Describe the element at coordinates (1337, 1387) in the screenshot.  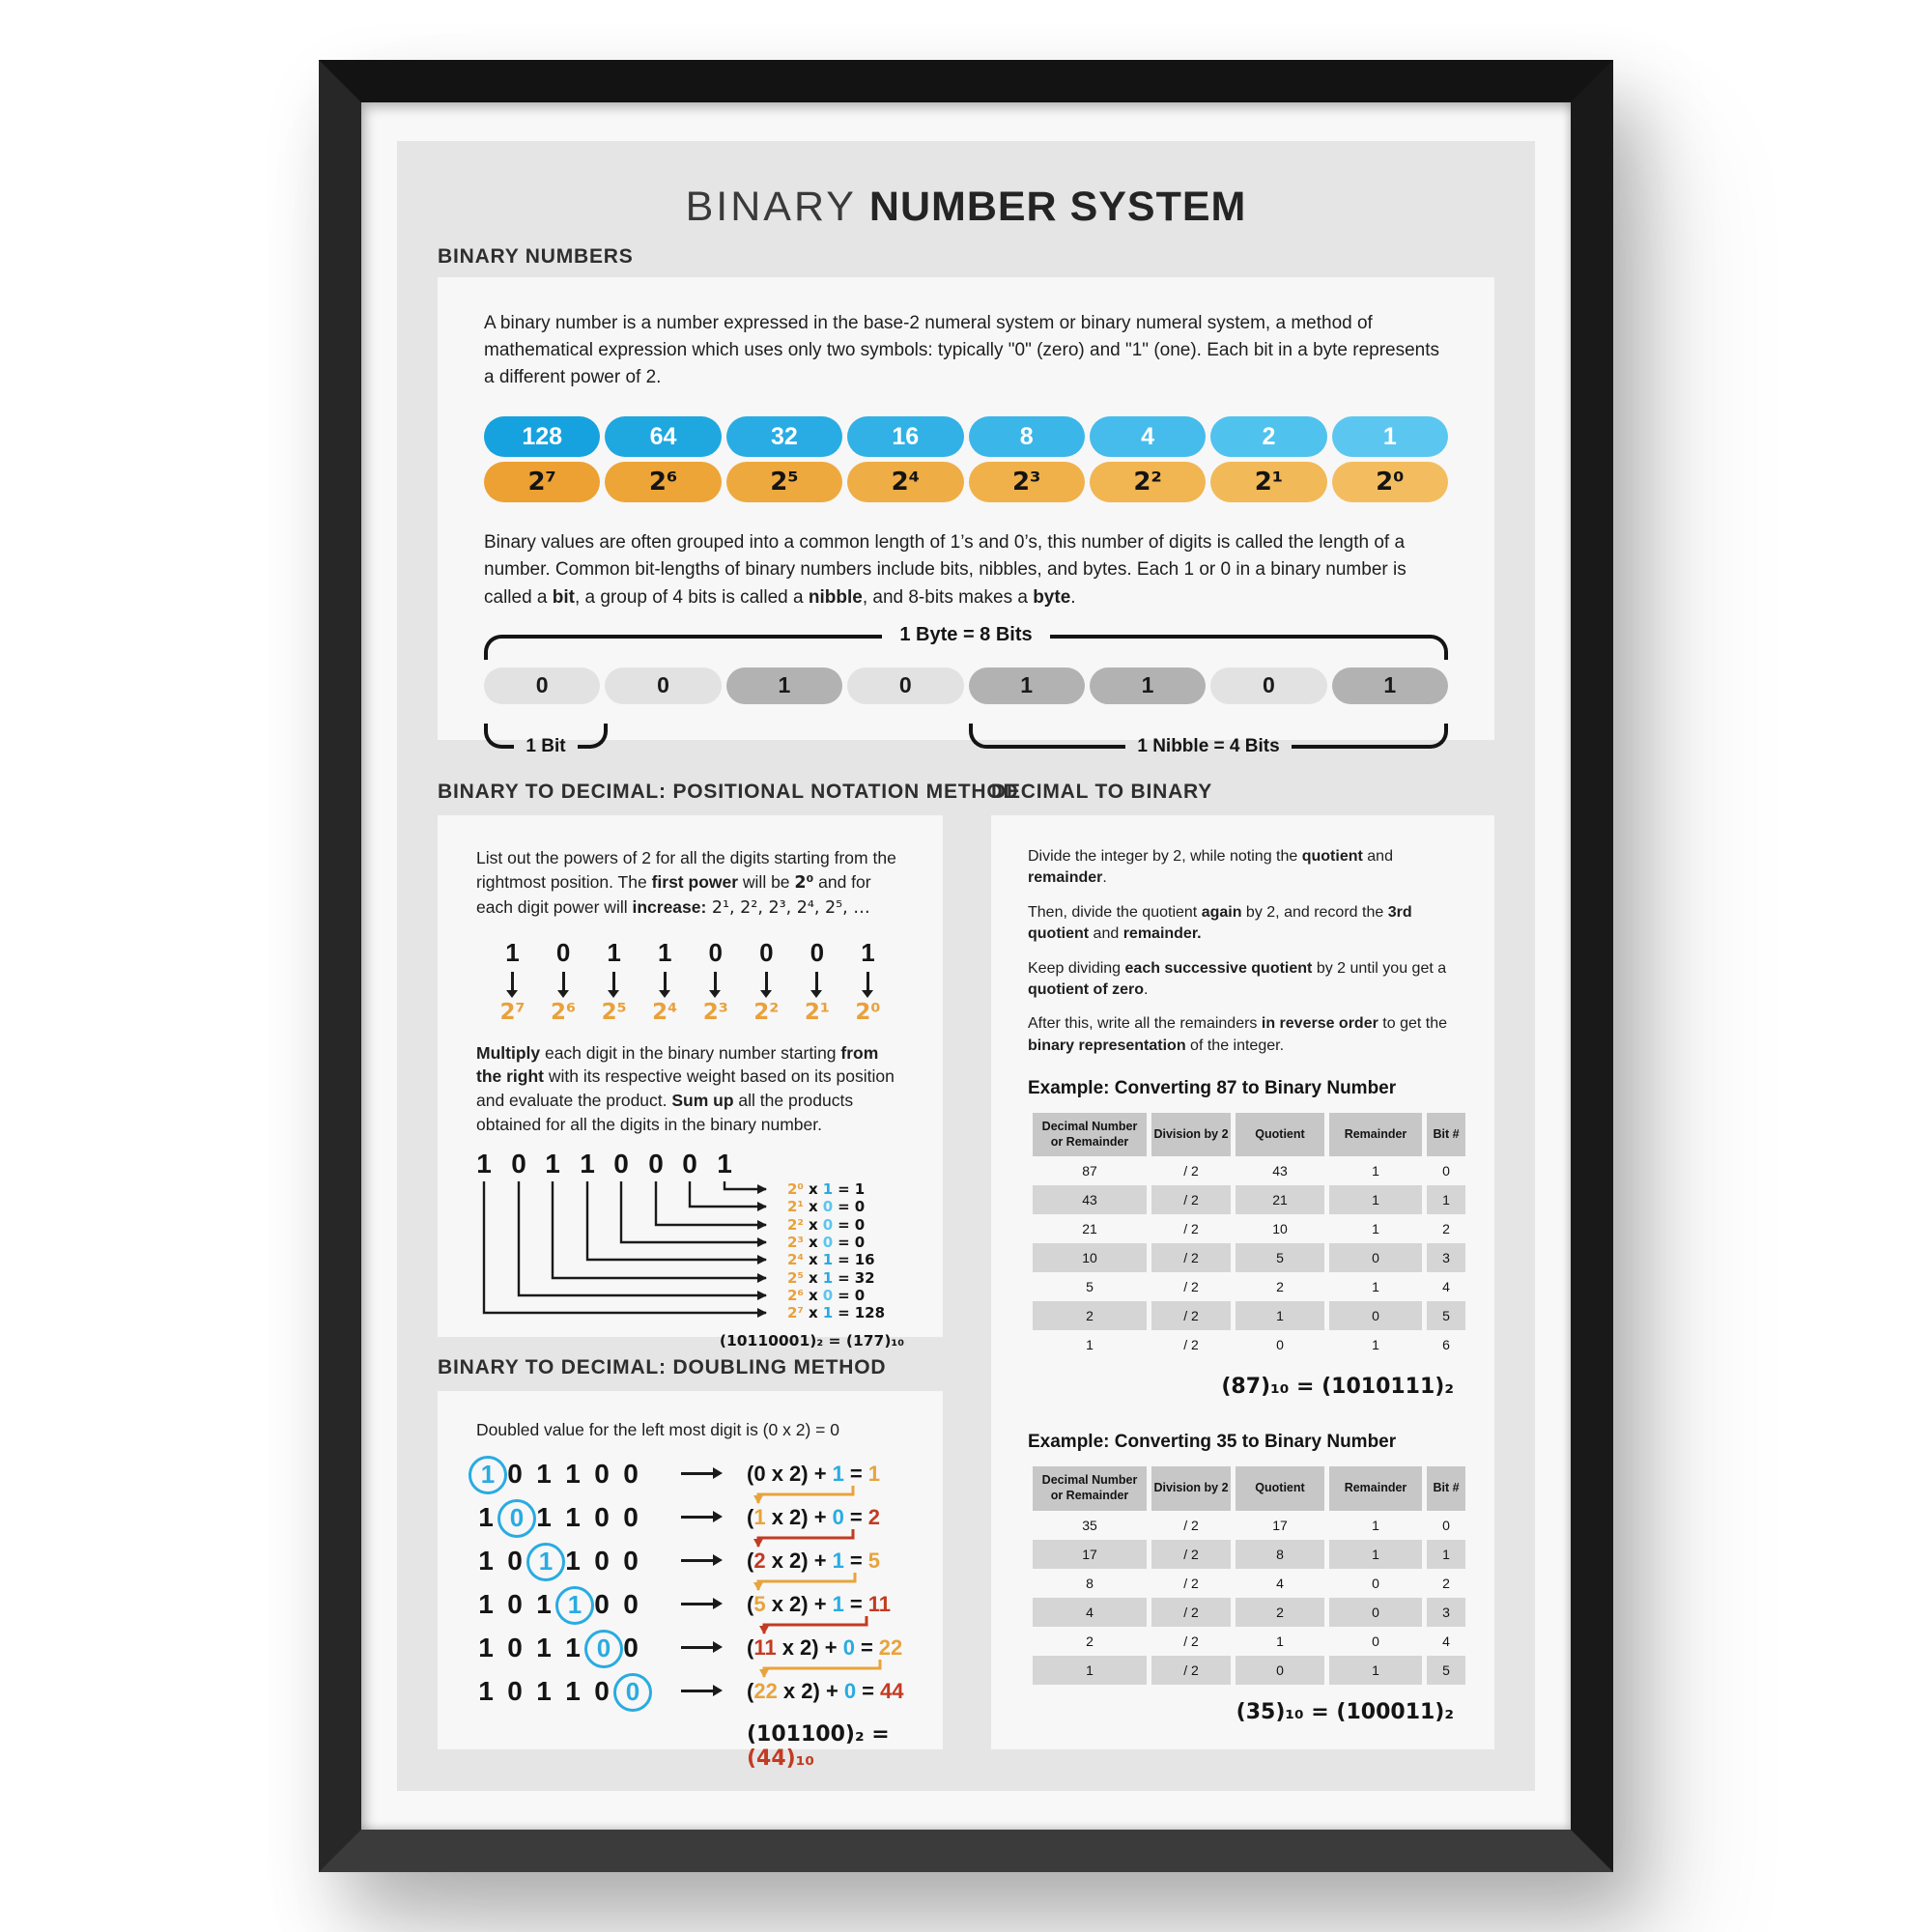
I see `example-result: (87)₁₀ = (1010111)₂` at that location.